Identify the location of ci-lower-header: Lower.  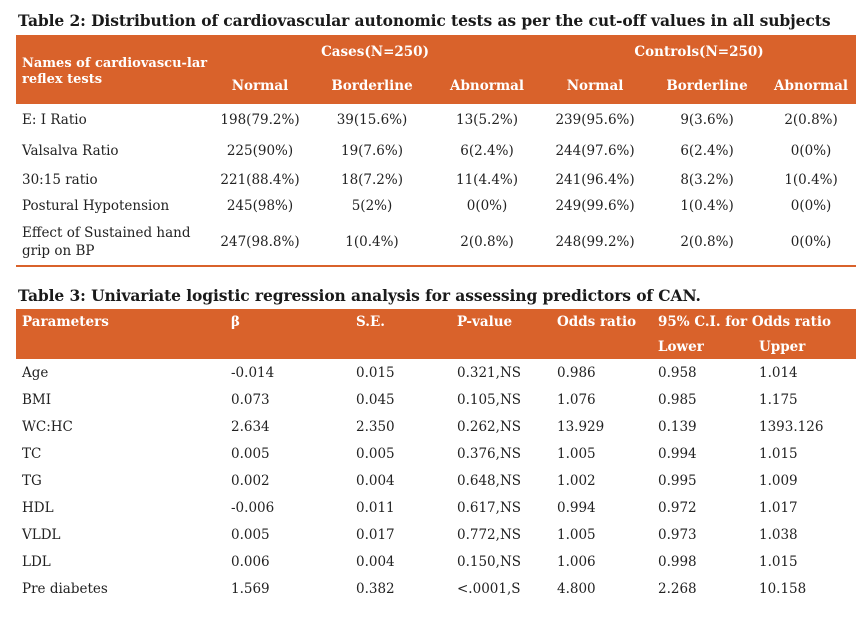
(702, 346).